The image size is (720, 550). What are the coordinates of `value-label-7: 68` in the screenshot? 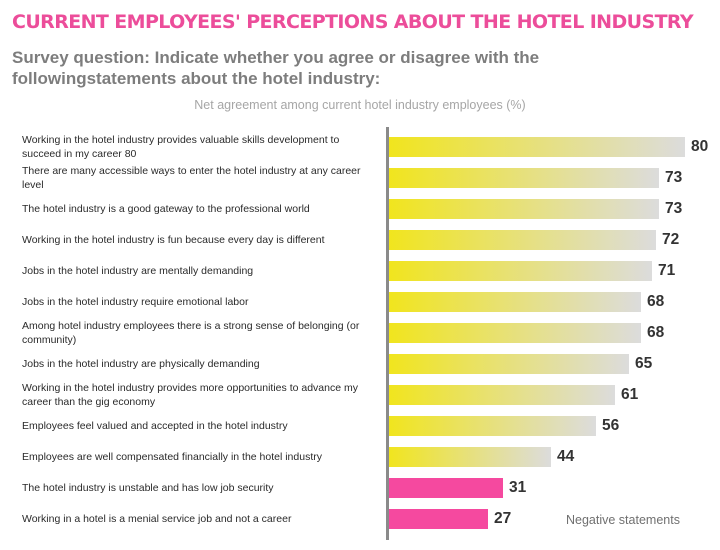 It's located at (656, 332).